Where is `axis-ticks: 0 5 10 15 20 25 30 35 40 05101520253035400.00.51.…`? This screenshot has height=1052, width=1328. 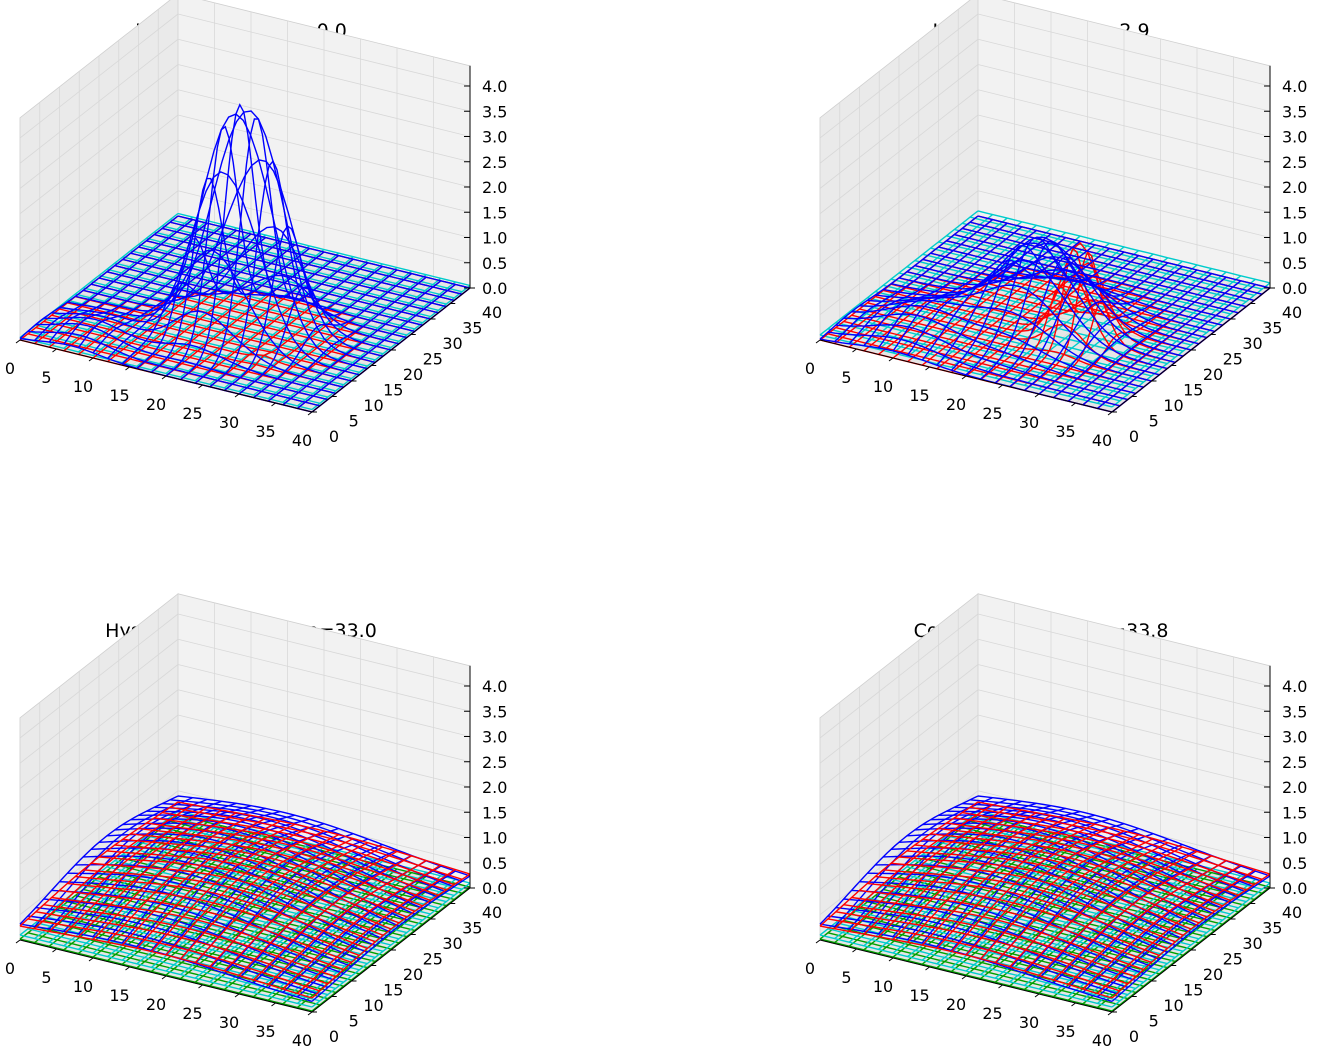
axis-ticks: 0 5 10 15 20 25 30 35 40 05101520253035400.00.51.… is located at coordinates (256, 257).